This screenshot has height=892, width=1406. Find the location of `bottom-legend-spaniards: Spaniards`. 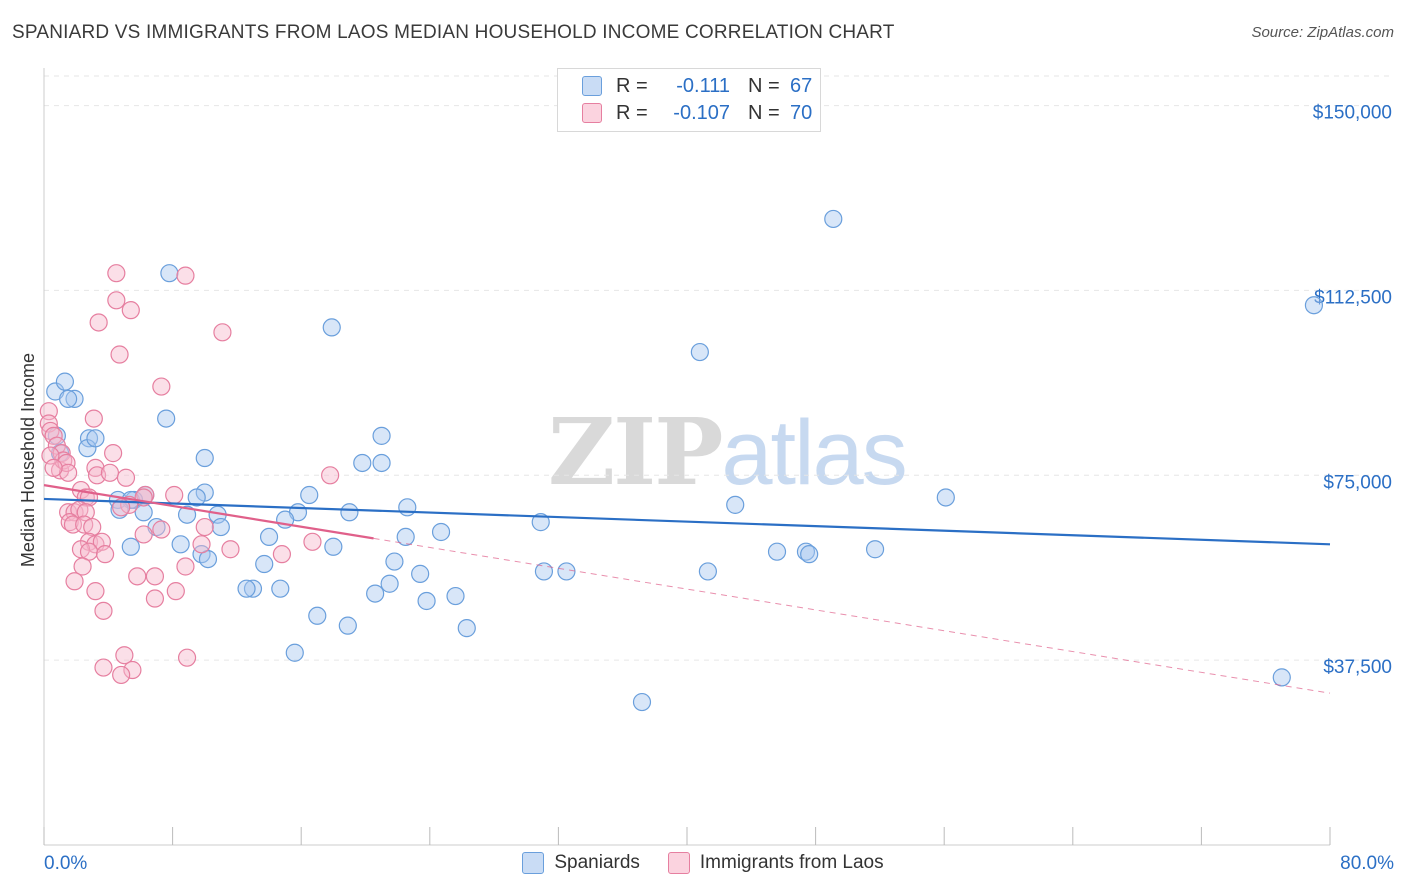

bottom-legend-spaniards: Spaniards is located at coordinates (581, 863).